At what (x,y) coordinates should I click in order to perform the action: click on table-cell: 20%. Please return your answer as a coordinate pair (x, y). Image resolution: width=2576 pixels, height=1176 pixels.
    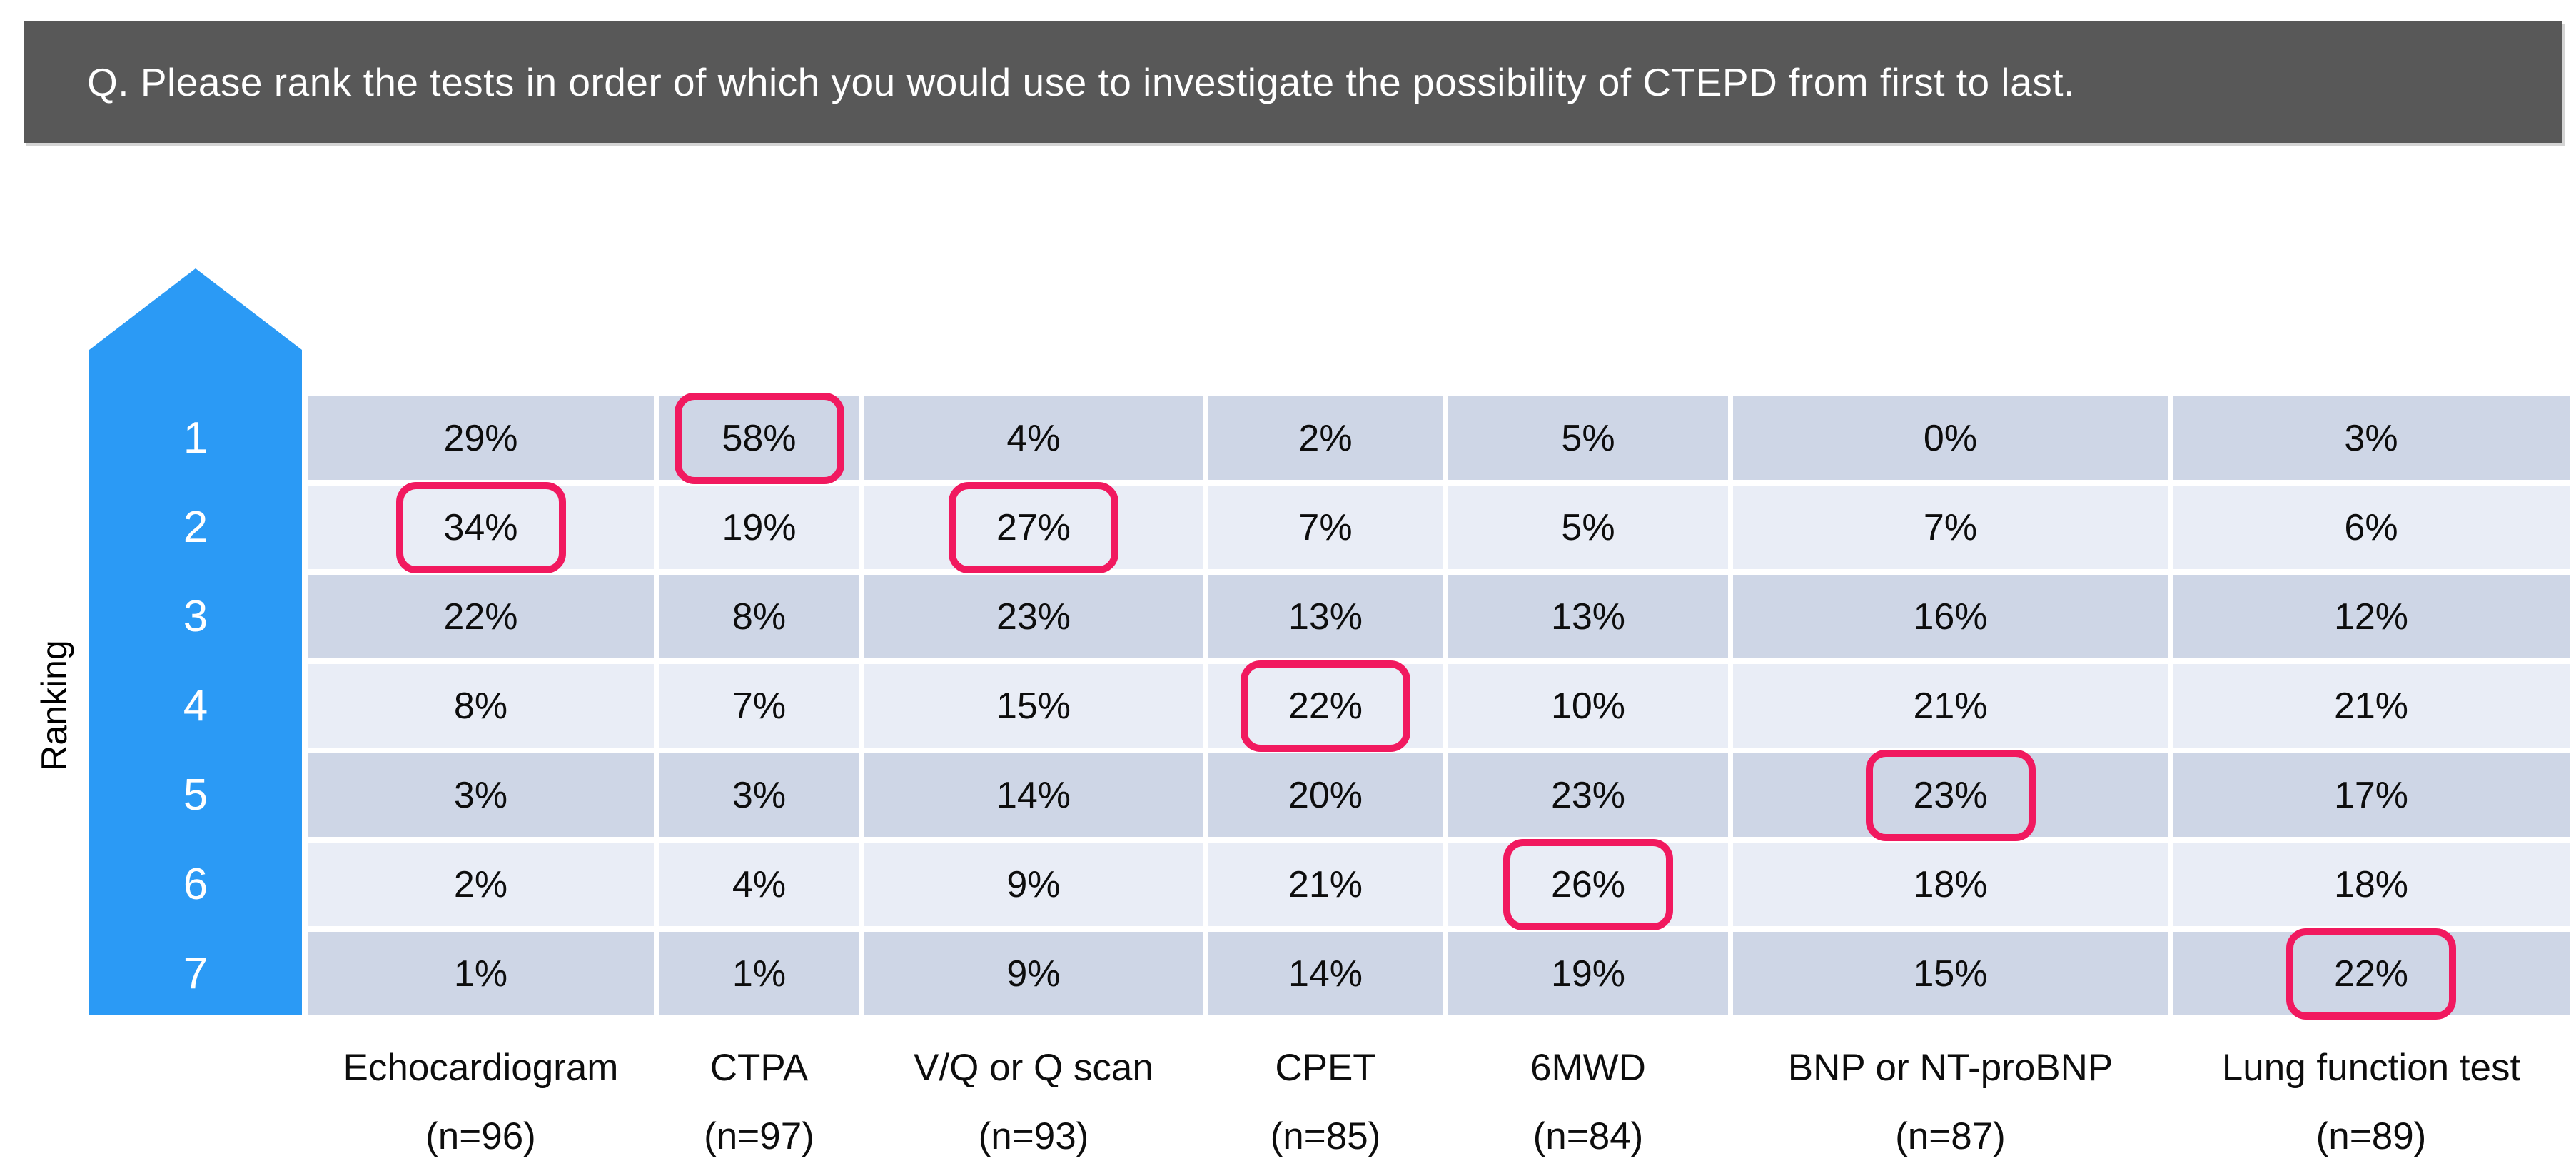
    Looking at the image, I should click on (1325, 795).